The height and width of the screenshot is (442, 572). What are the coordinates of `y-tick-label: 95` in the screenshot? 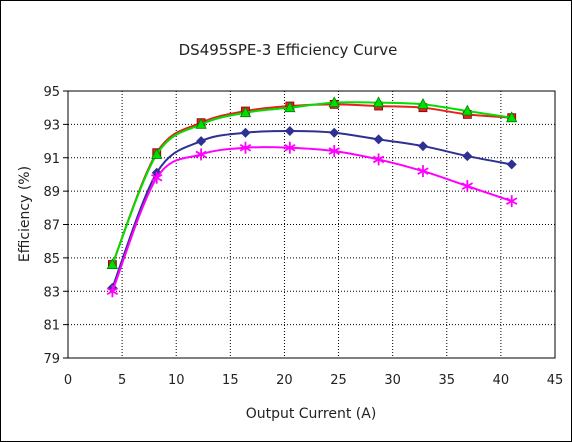 It's located at (51, 92).